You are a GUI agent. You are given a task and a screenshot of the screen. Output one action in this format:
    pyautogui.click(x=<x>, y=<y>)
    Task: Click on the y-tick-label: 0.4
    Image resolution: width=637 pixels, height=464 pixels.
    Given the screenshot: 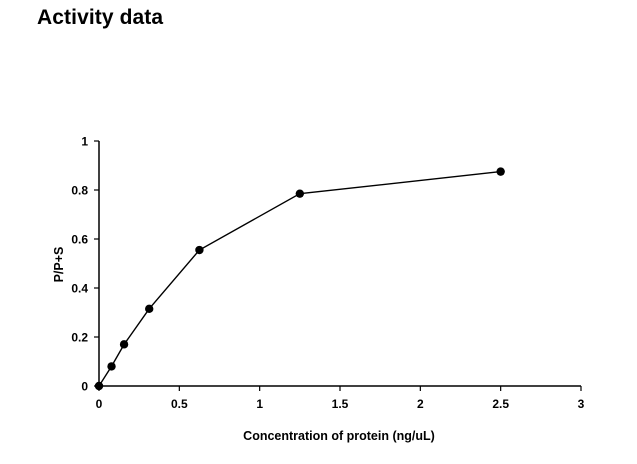 What is the action you would take?
    pyautogui.click(x=79, y=289)
    